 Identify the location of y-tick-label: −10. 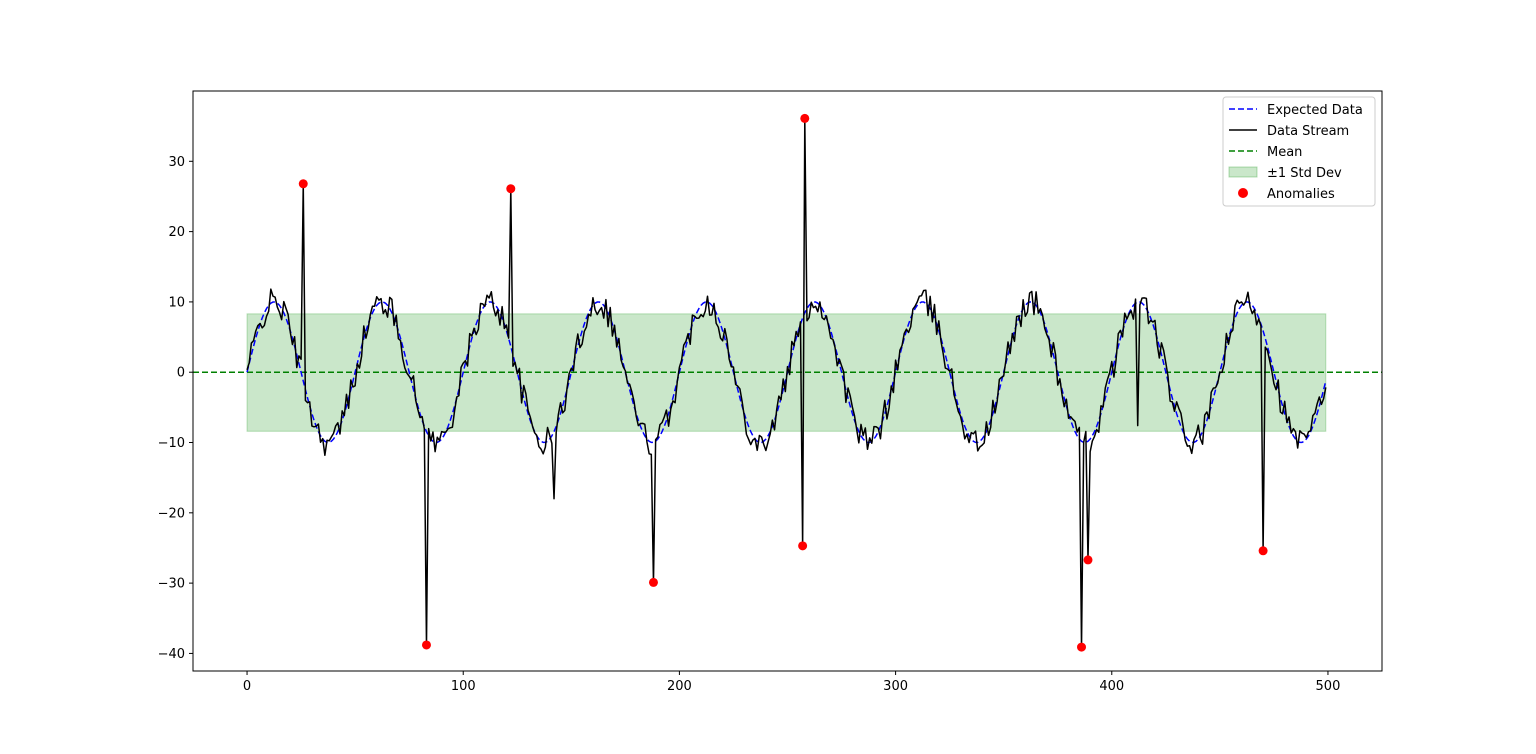
(171, 443).